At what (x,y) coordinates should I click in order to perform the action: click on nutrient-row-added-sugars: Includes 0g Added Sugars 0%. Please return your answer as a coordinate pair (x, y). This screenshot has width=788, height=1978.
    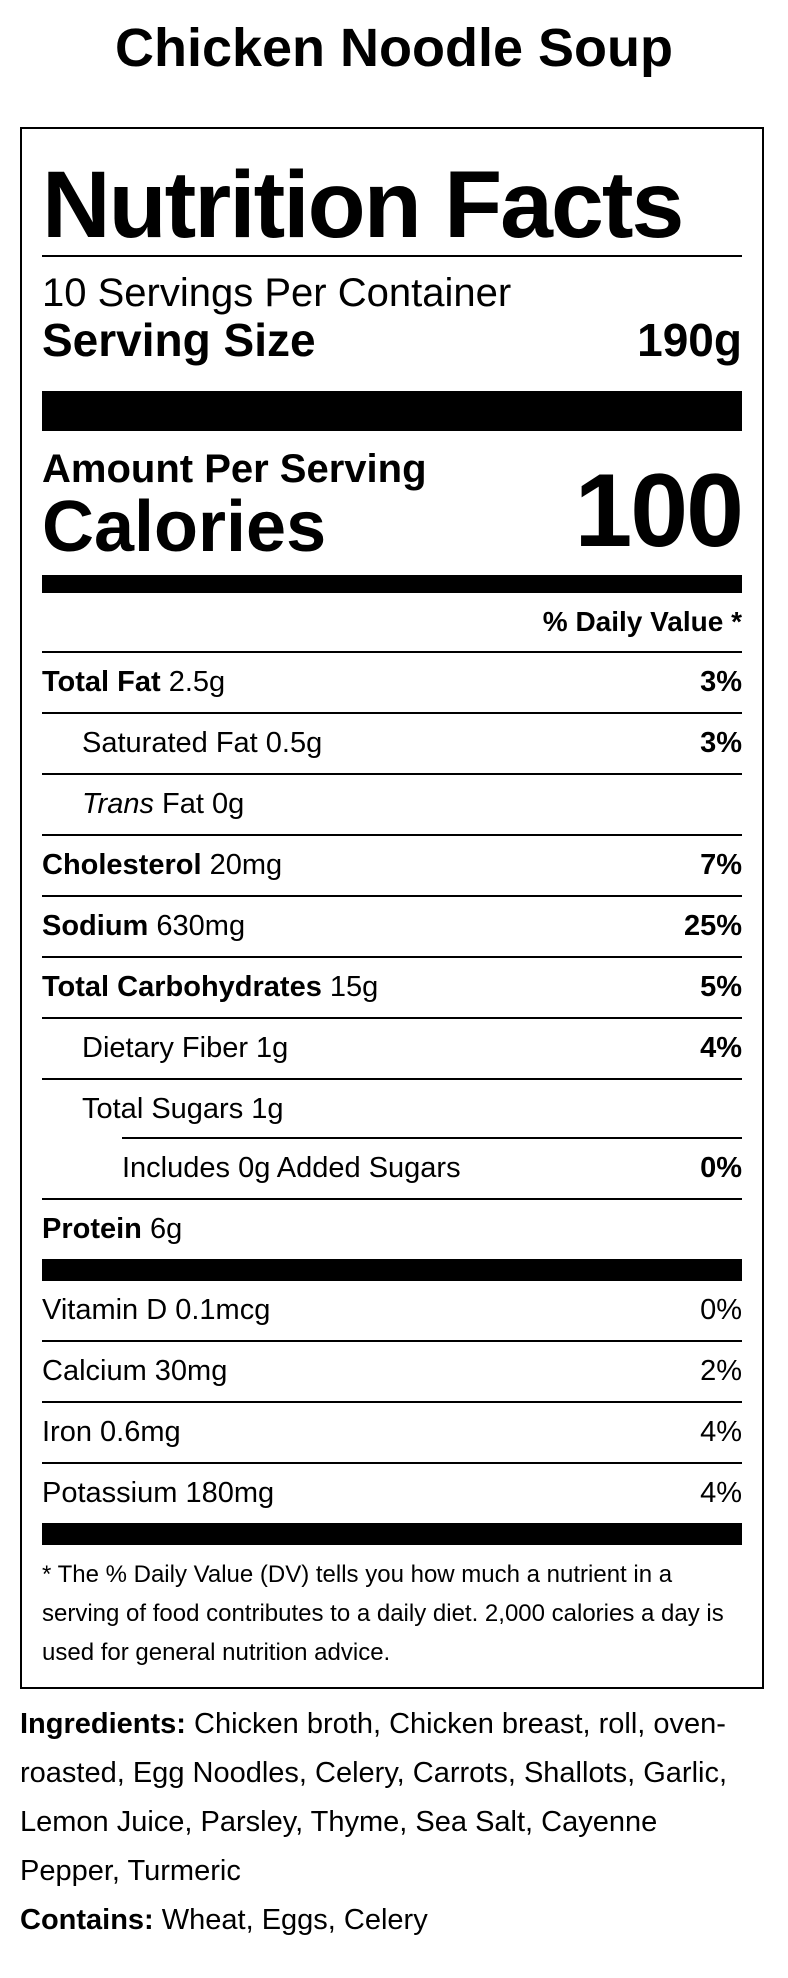
    Looking at the image, I should click on (392, 1169).